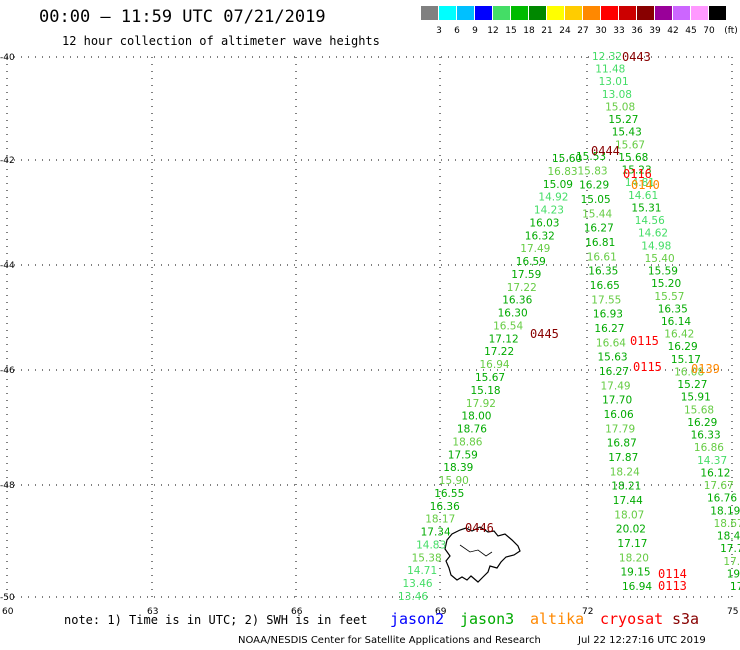  Describe the element at coordinates (602, 257) in the screenshot. I see `swh-value: 16.61` at that location.